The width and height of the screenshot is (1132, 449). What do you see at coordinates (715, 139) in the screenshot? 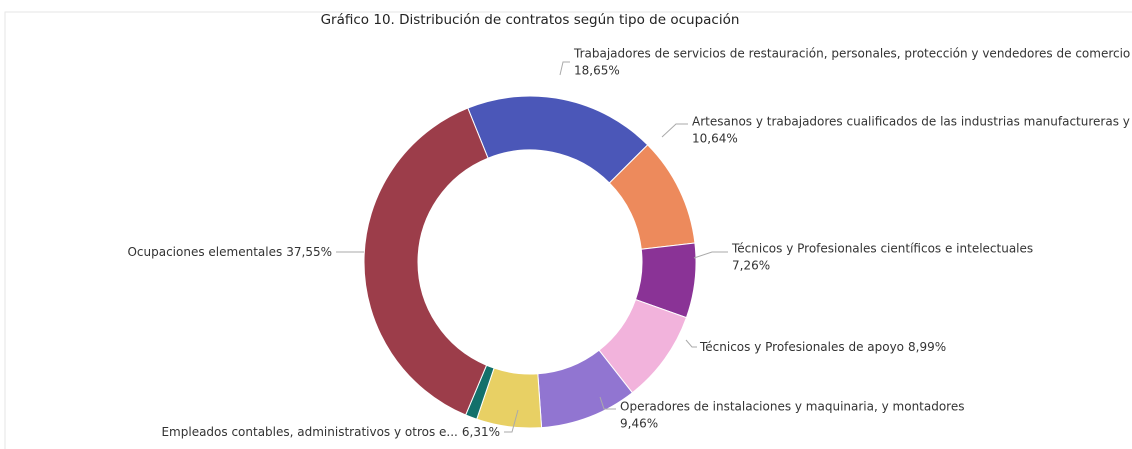
I see `value-label: 10,64%` at bounding box center [715, 139].